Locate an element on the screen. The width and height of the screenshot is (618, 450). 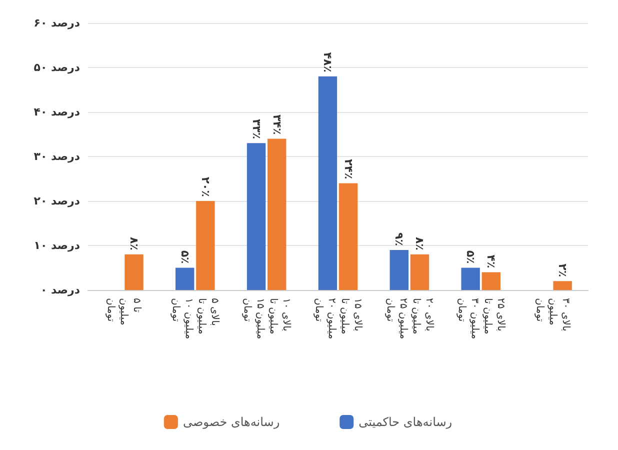
x-tick-label: تا ۵ میلیون تومان is located at coordinates (123, 313).